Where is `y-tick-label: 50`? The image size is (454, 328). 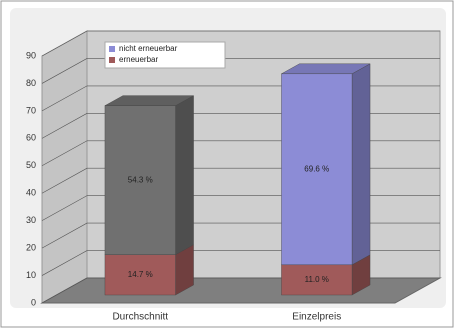 y-tick-label: 50 is located at coordinates (31, 165).